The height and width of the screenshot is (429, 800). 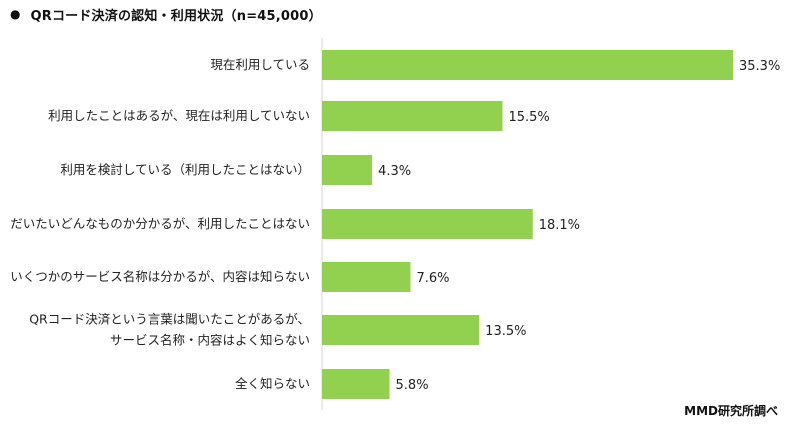 I want to click on category-label-line: 利用を検討している（利用したことはない）, so click(x=185, y=169).